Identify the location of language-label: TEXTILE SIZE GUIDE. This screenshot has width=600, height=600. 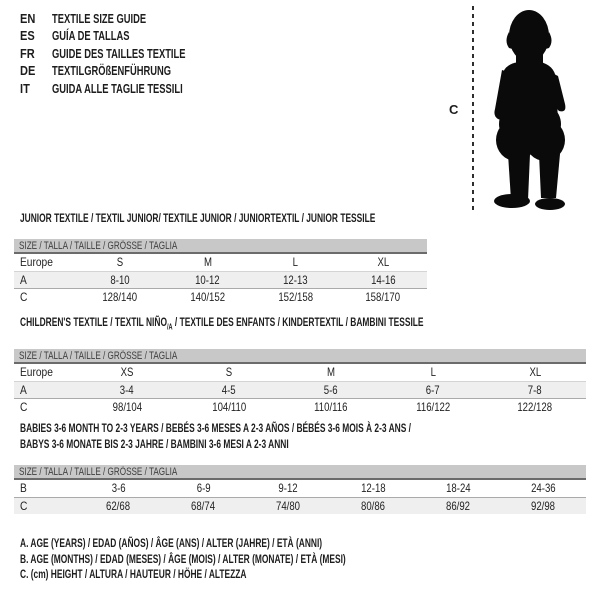
(99, 18).